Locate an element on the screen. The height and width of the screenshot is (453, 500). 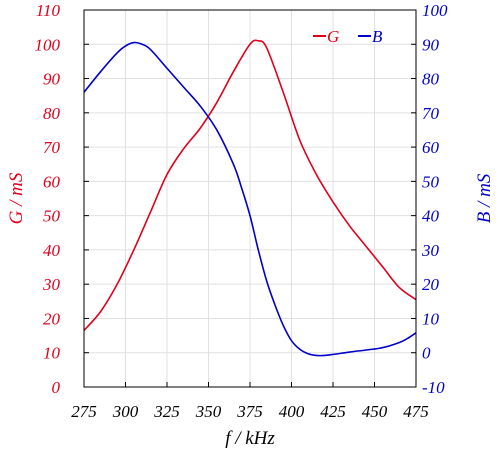
y-left-tick-label: 60 is located at coordinates (52, 181).